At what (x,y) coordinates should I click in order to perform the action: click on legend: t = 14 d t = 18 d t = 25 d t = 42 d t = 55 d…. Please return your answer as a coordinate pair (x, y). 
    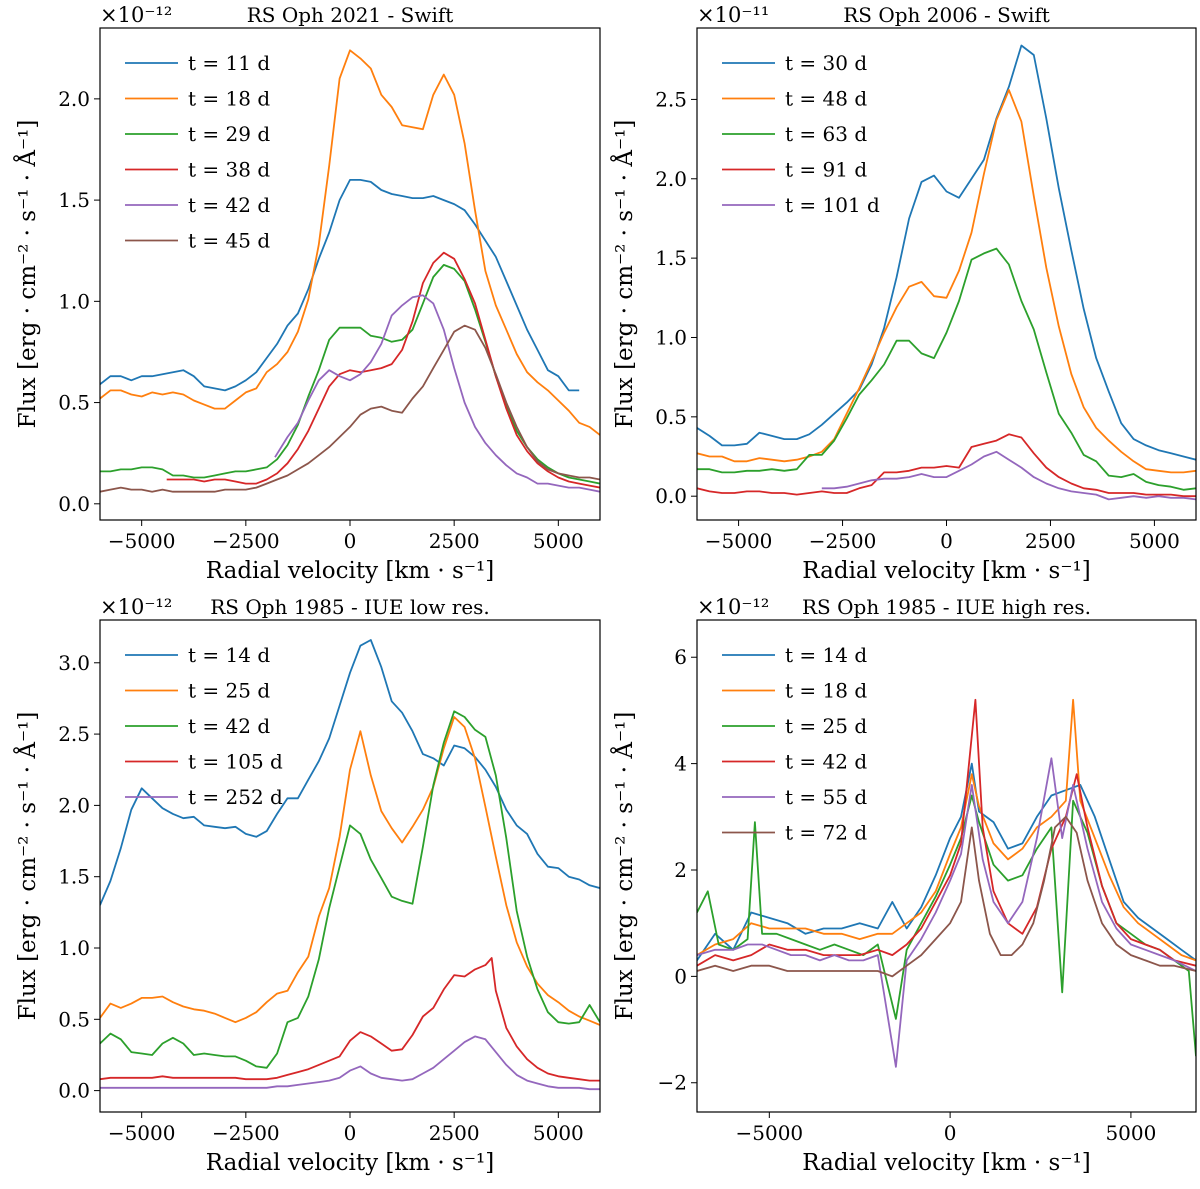
    Looking at the image, I should click on (794, 744).